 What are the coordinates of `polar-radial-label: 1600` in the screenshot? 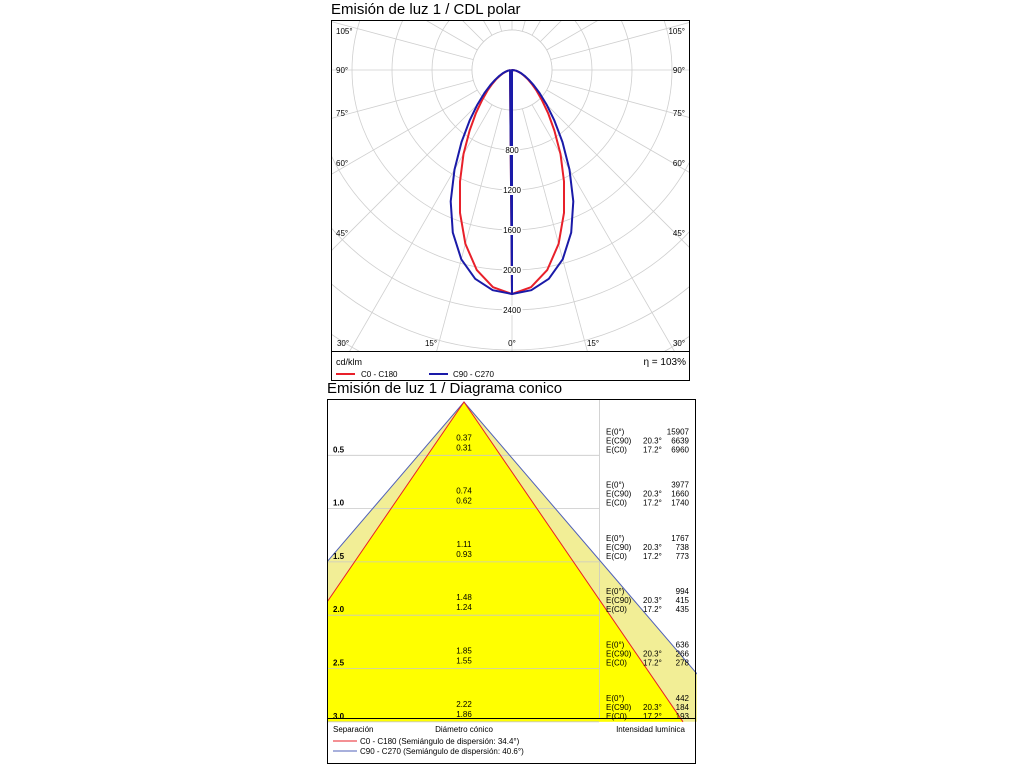 It's located at (512, 230).